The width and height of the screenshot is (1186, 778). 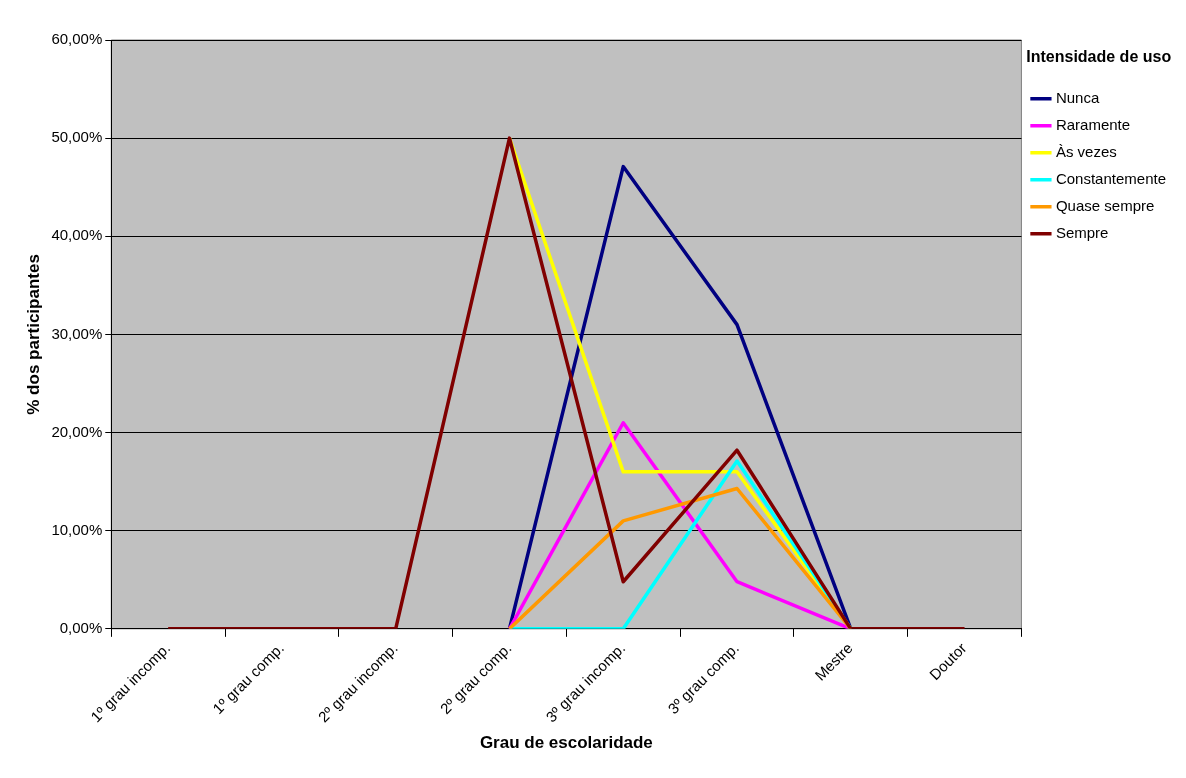 What do you see at coordinates (77, 137) in the screenshot?
I see `y-tick-label: 50,00%` at bounding box center [77, 137].